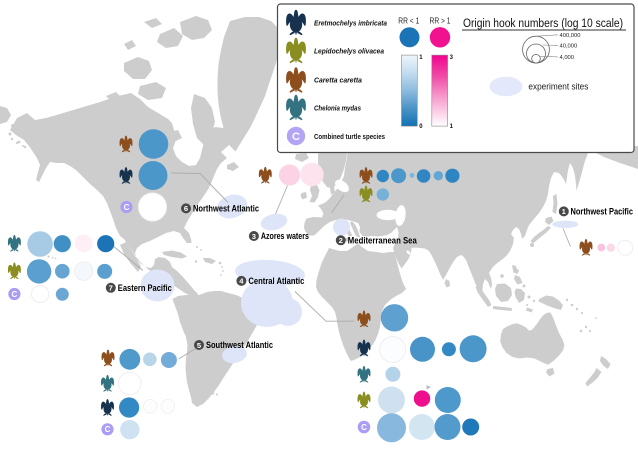 The image size is (638, 453). What do you see at coordinates (239, 345) in the screenshot?
I see `svg-text: Southwest Atlantic` at bounding box center [239, 345].